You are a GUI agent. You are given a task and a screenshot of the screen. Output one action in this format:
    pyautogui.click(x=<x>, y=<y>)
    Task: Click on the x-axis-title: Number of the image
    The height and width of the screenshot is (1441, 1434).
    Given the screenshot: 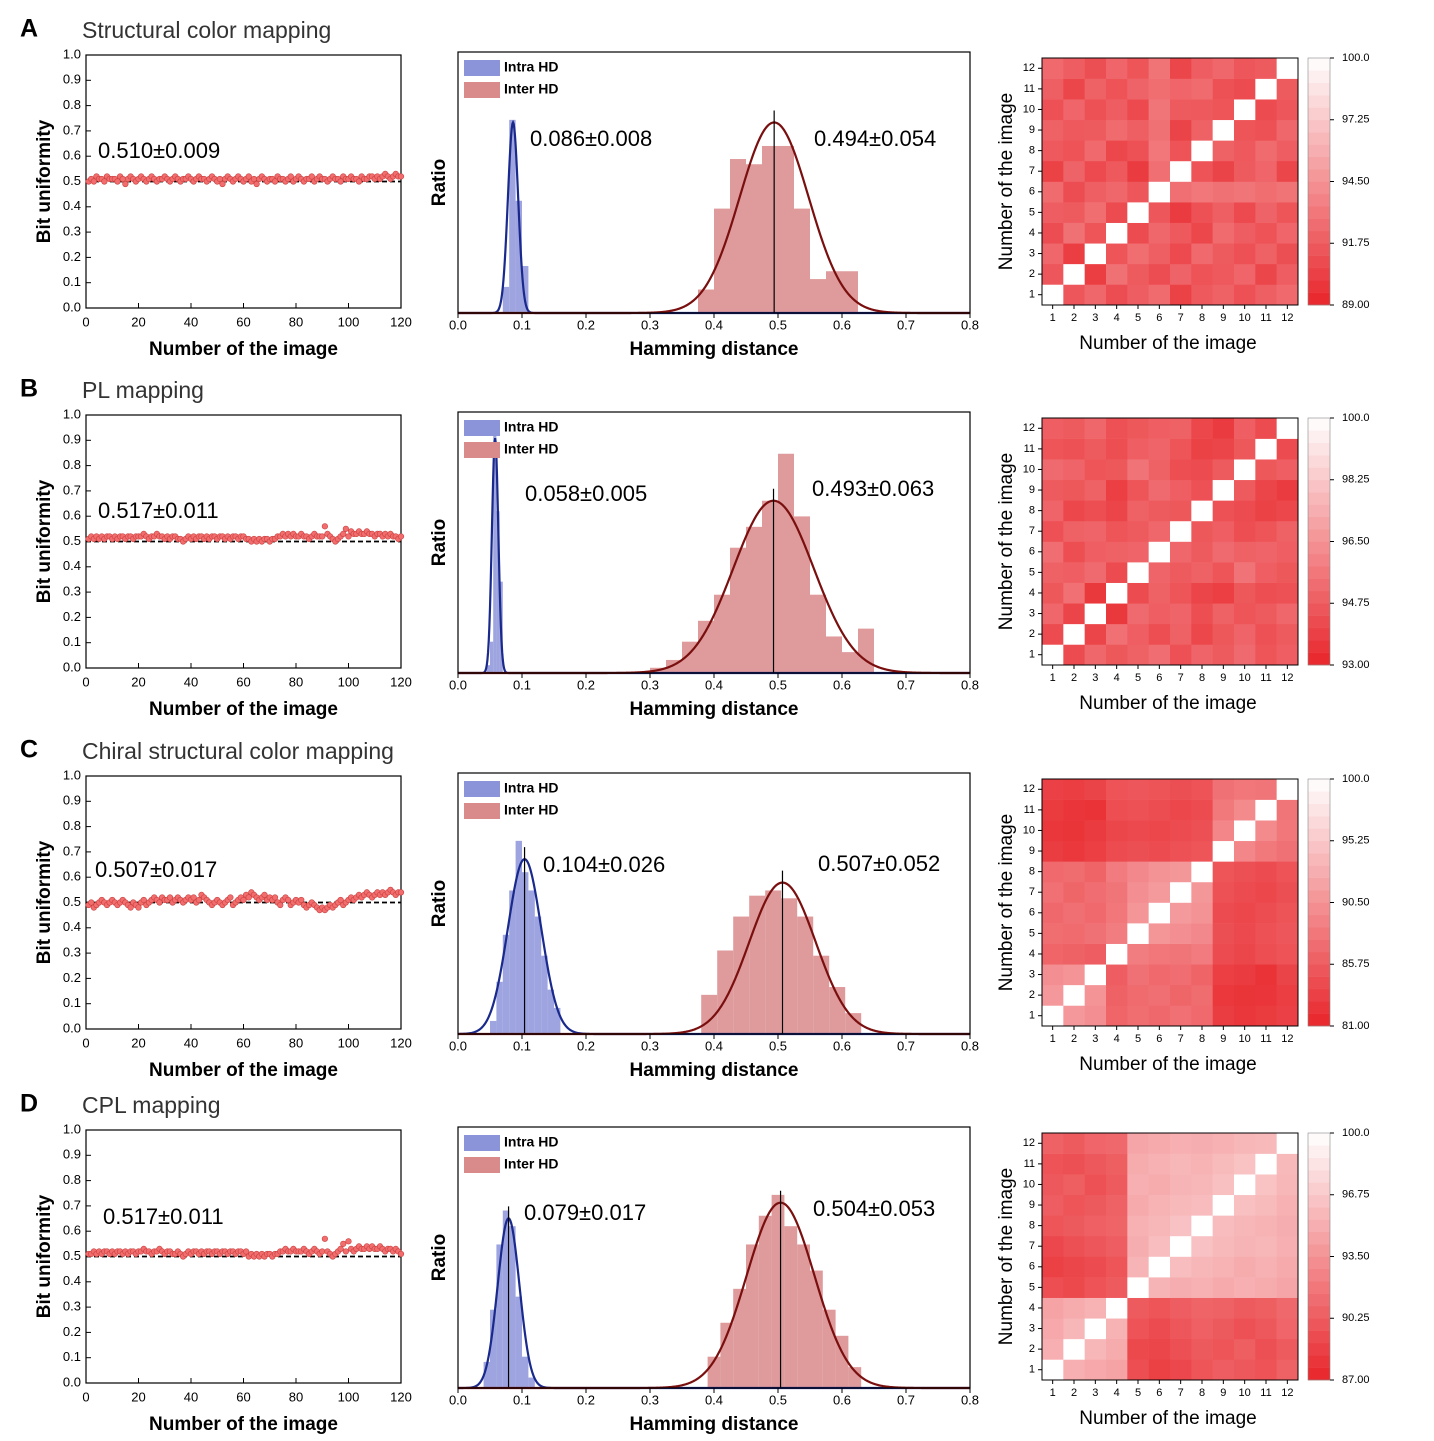 What is the action you would take?
    pyautogui.click(x=243, y=1070)
    